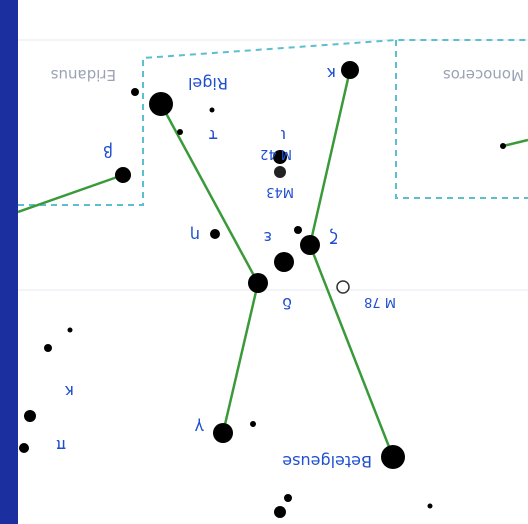 The width and height of the screenshot is (528, 524). I want to click on star-label-kappa2: κ, so click(69, 391).